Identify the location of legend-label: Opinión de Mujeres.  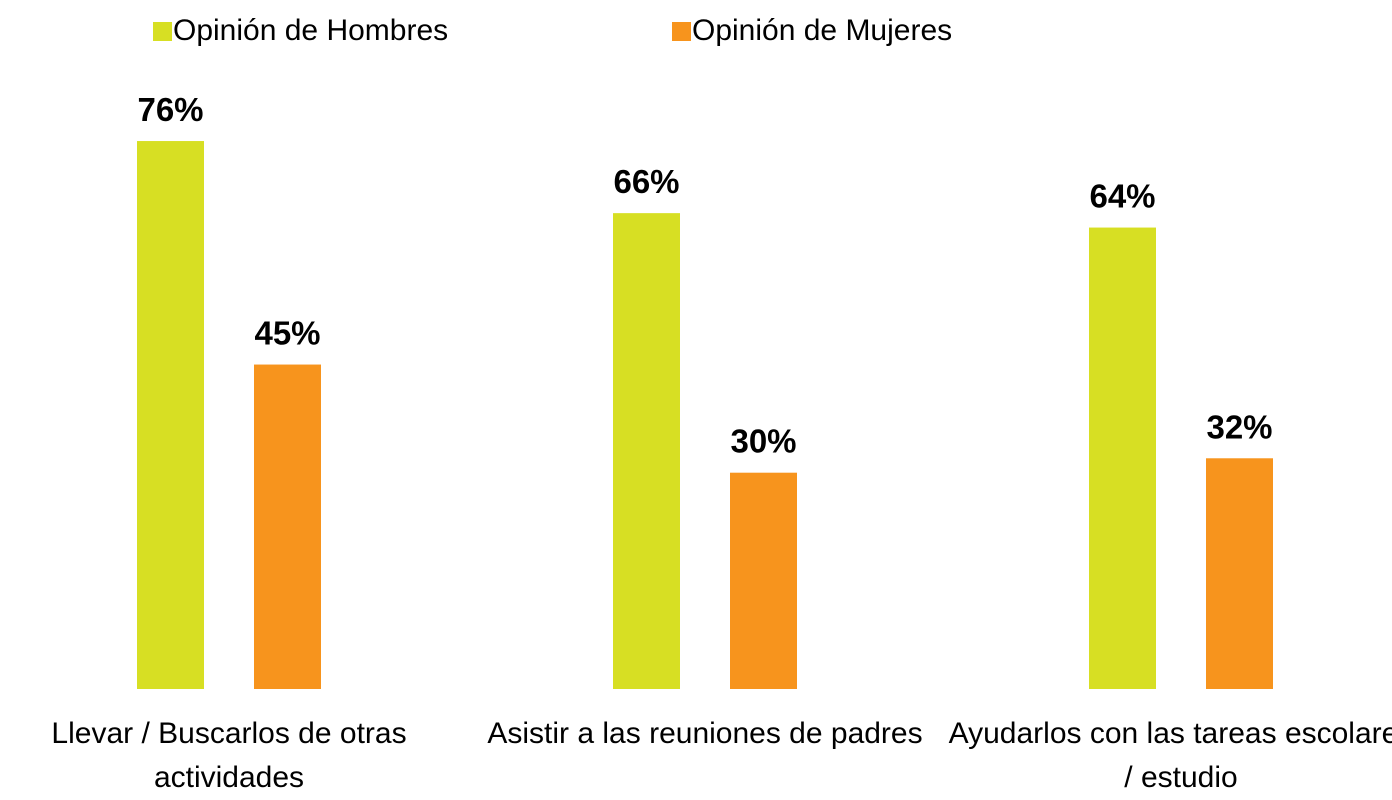
(822, 30).